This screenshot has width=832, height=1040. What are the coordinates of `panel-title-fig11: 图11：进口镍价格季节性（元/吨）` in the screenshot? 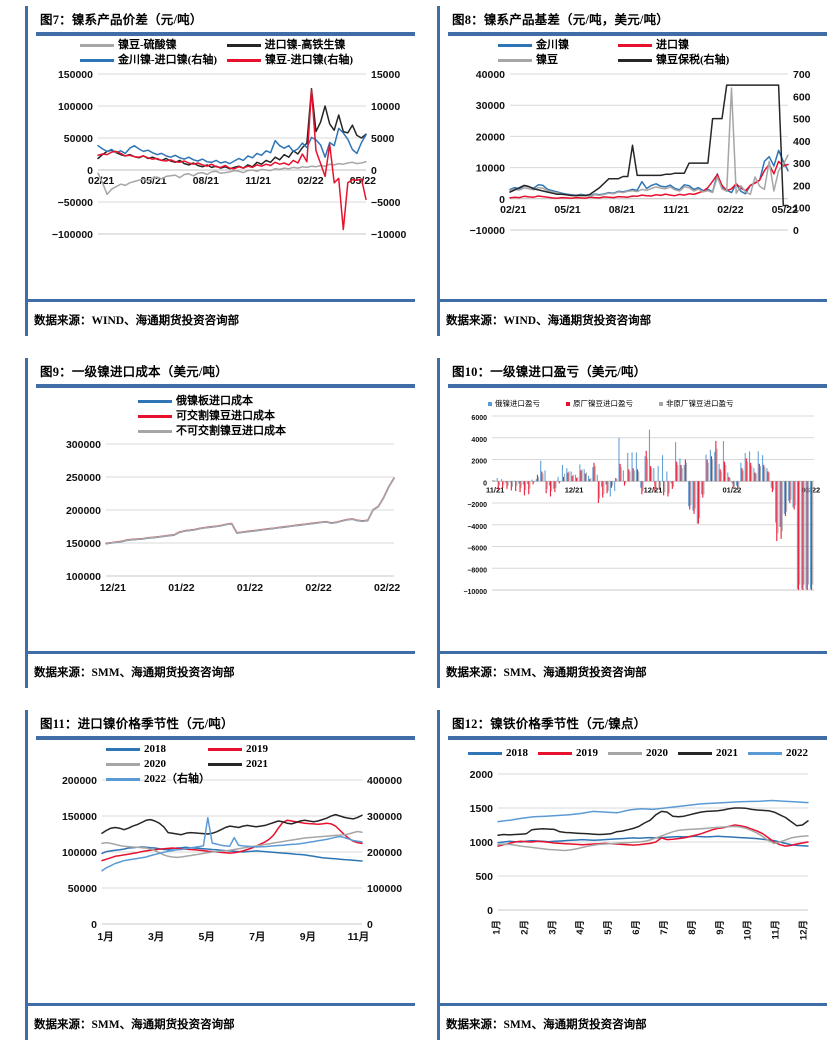 It's located at (137, 724).